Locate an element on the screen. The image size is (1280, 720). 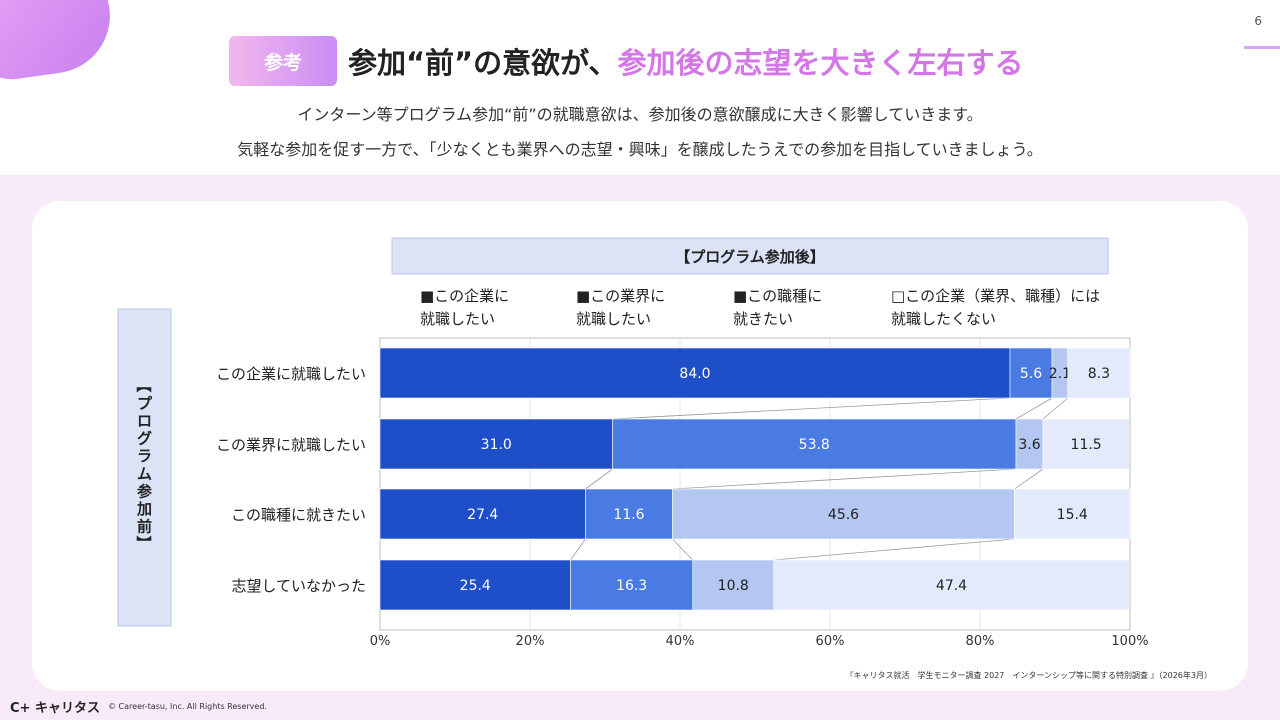
reference-badge: 参考 is located at coordinates (283, 61).